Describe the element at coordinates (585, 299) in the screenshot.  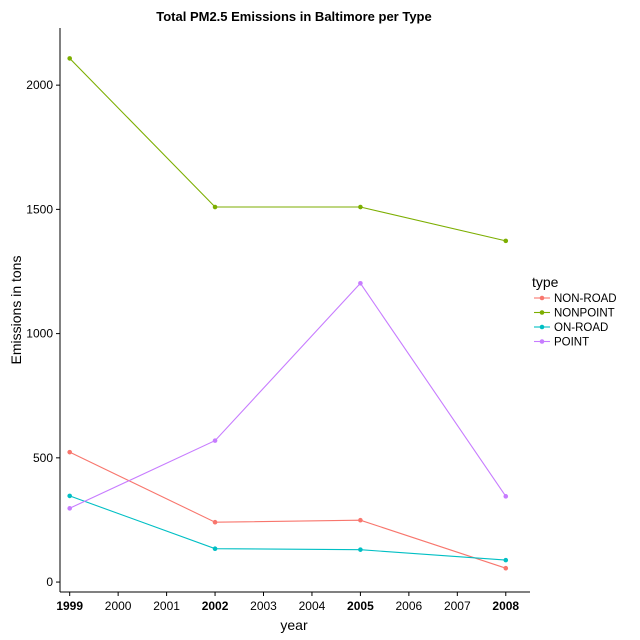
I see `legend-entry-non-road: NON-ROAD` at that location.